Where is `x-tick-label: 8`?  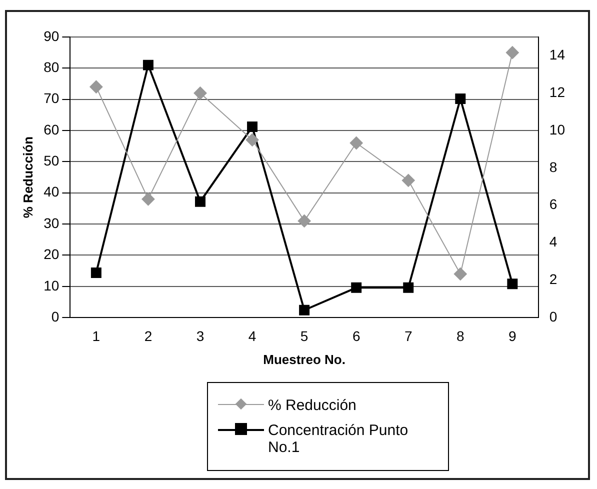 x-tick-label: 8 is located at coordinates (460, 336).